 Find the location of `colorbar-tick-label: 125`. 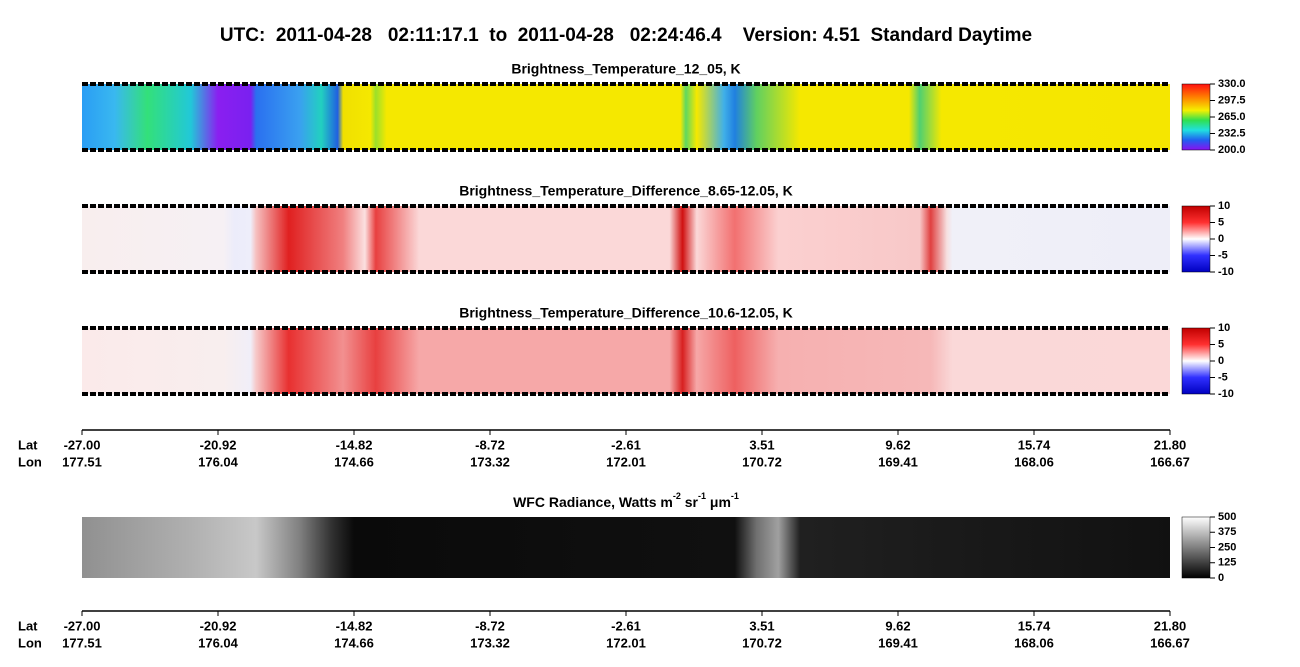

colorbar-tick-label: 125 is located at coordinates (1227, 563).